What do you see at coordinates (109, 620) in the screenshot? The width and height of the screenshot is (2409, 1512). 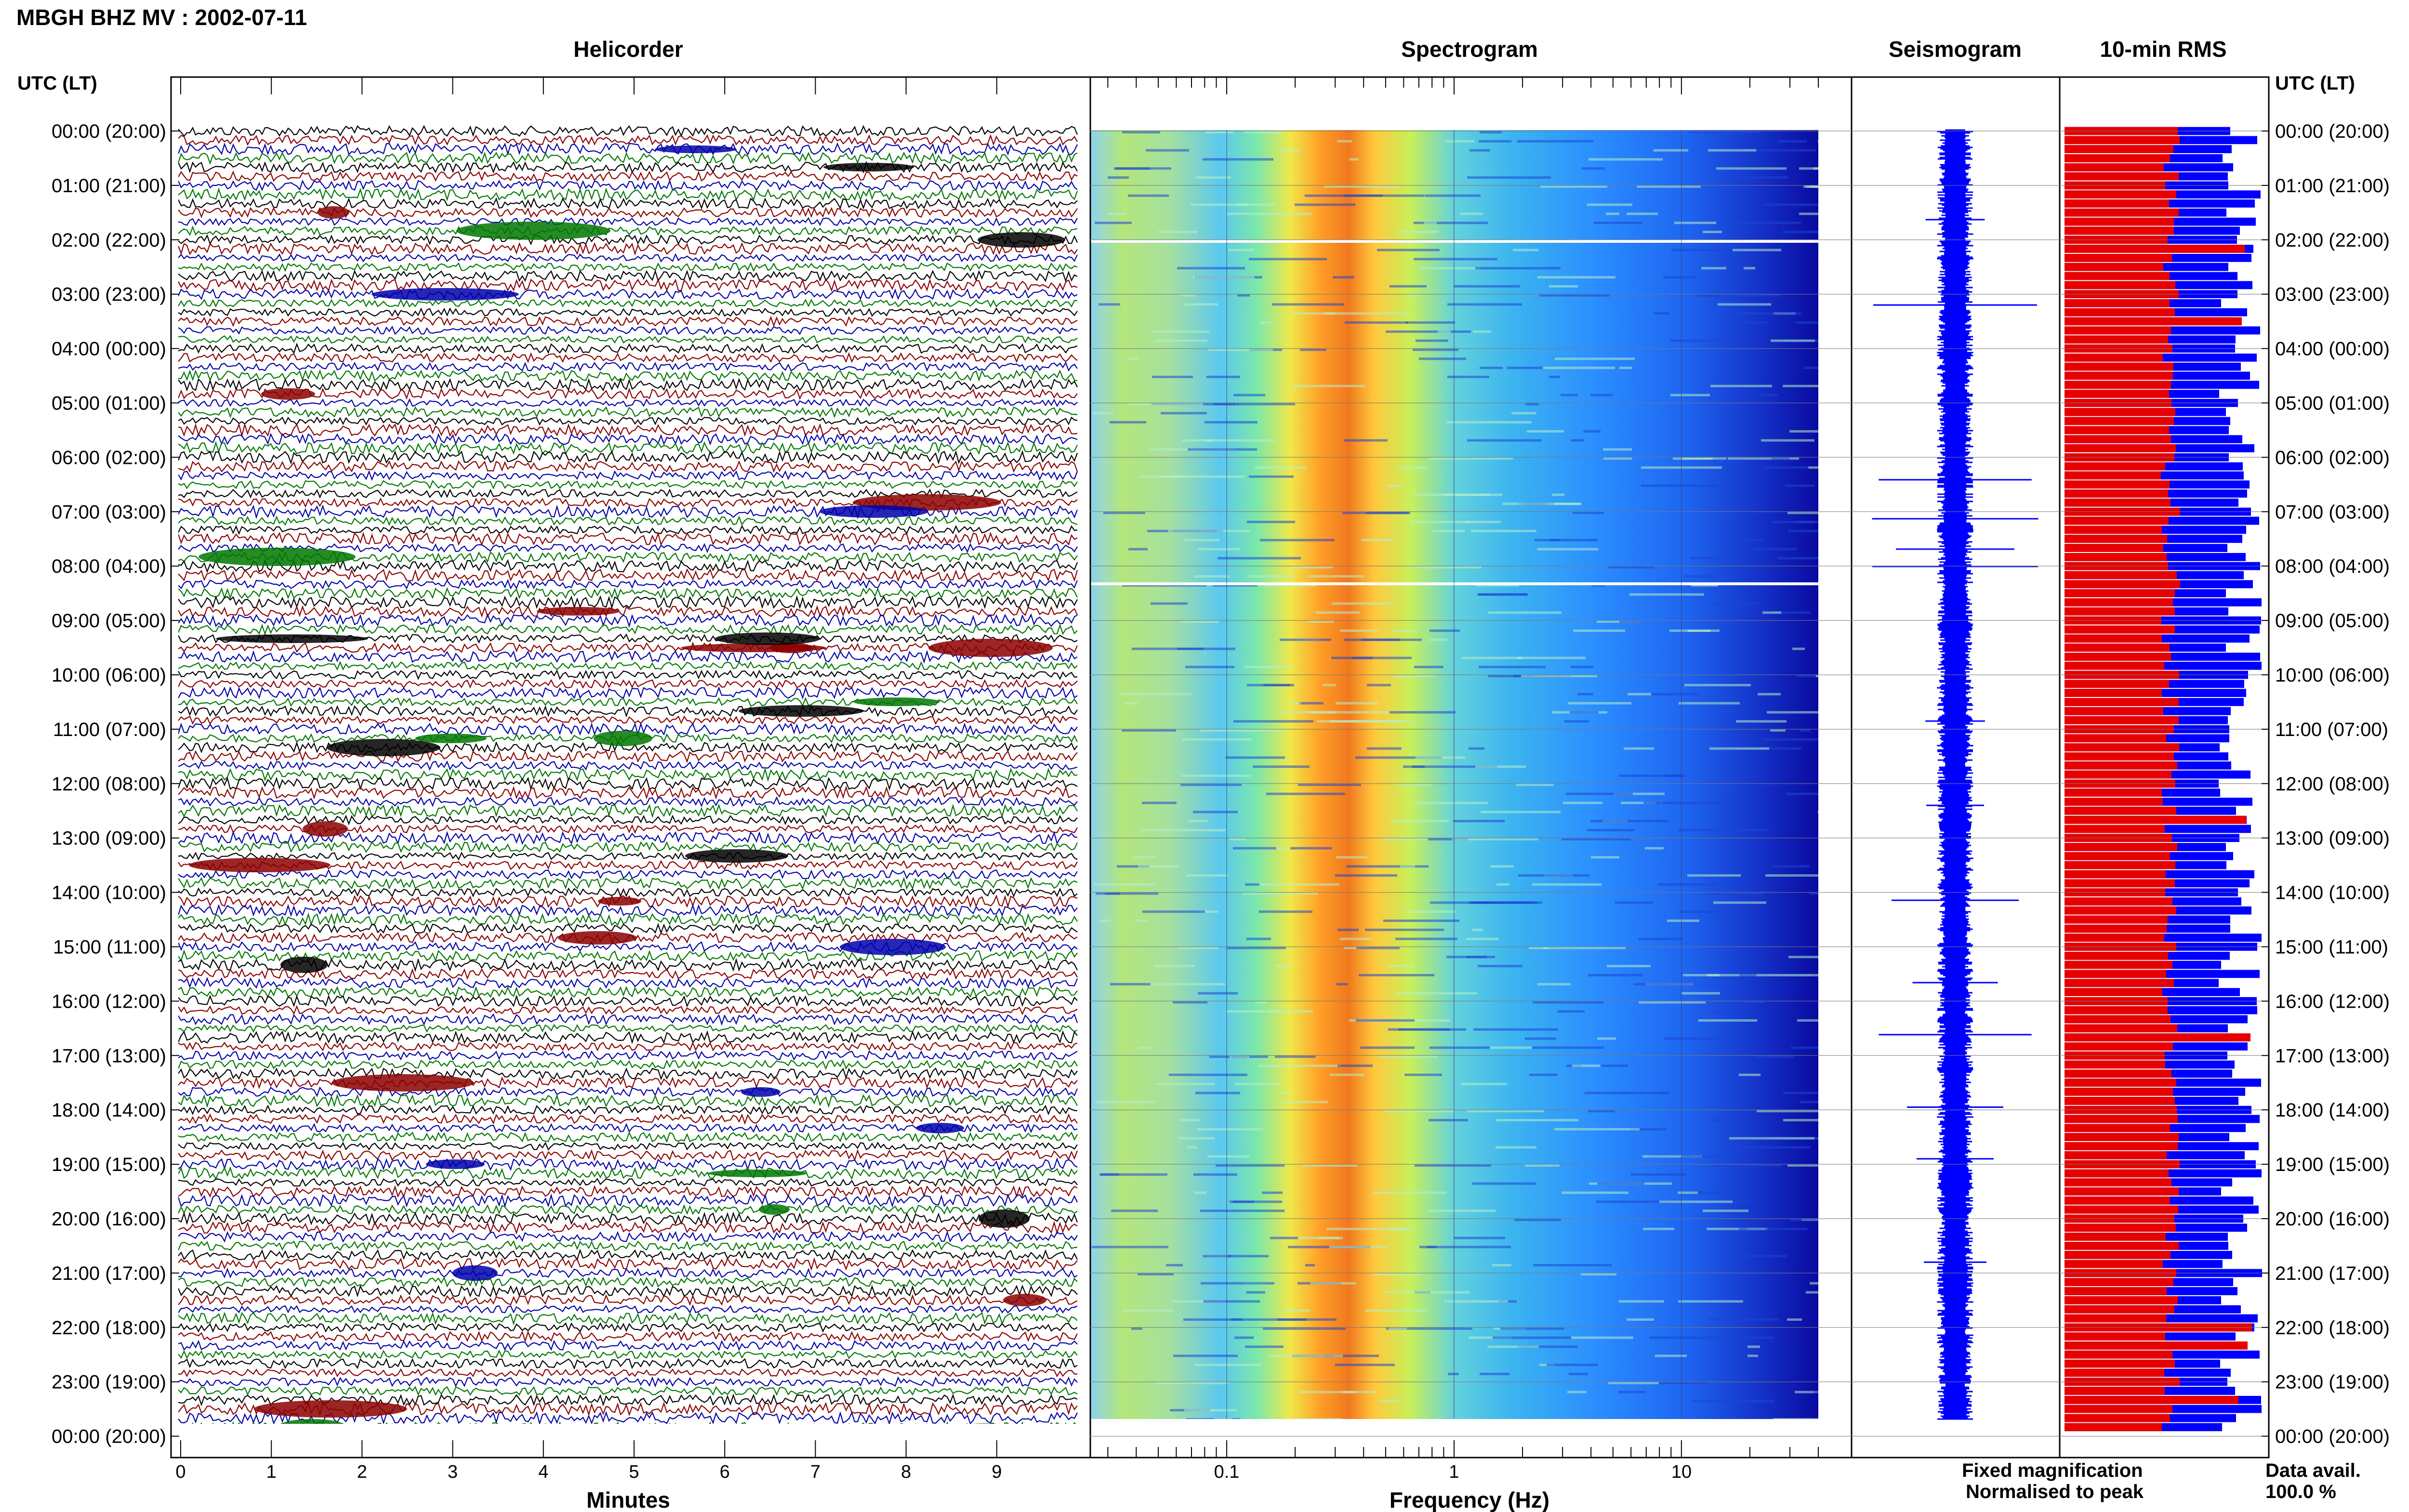 I see `time-label-left: 09:00 (05:00)` at bounding box center [109, 620].